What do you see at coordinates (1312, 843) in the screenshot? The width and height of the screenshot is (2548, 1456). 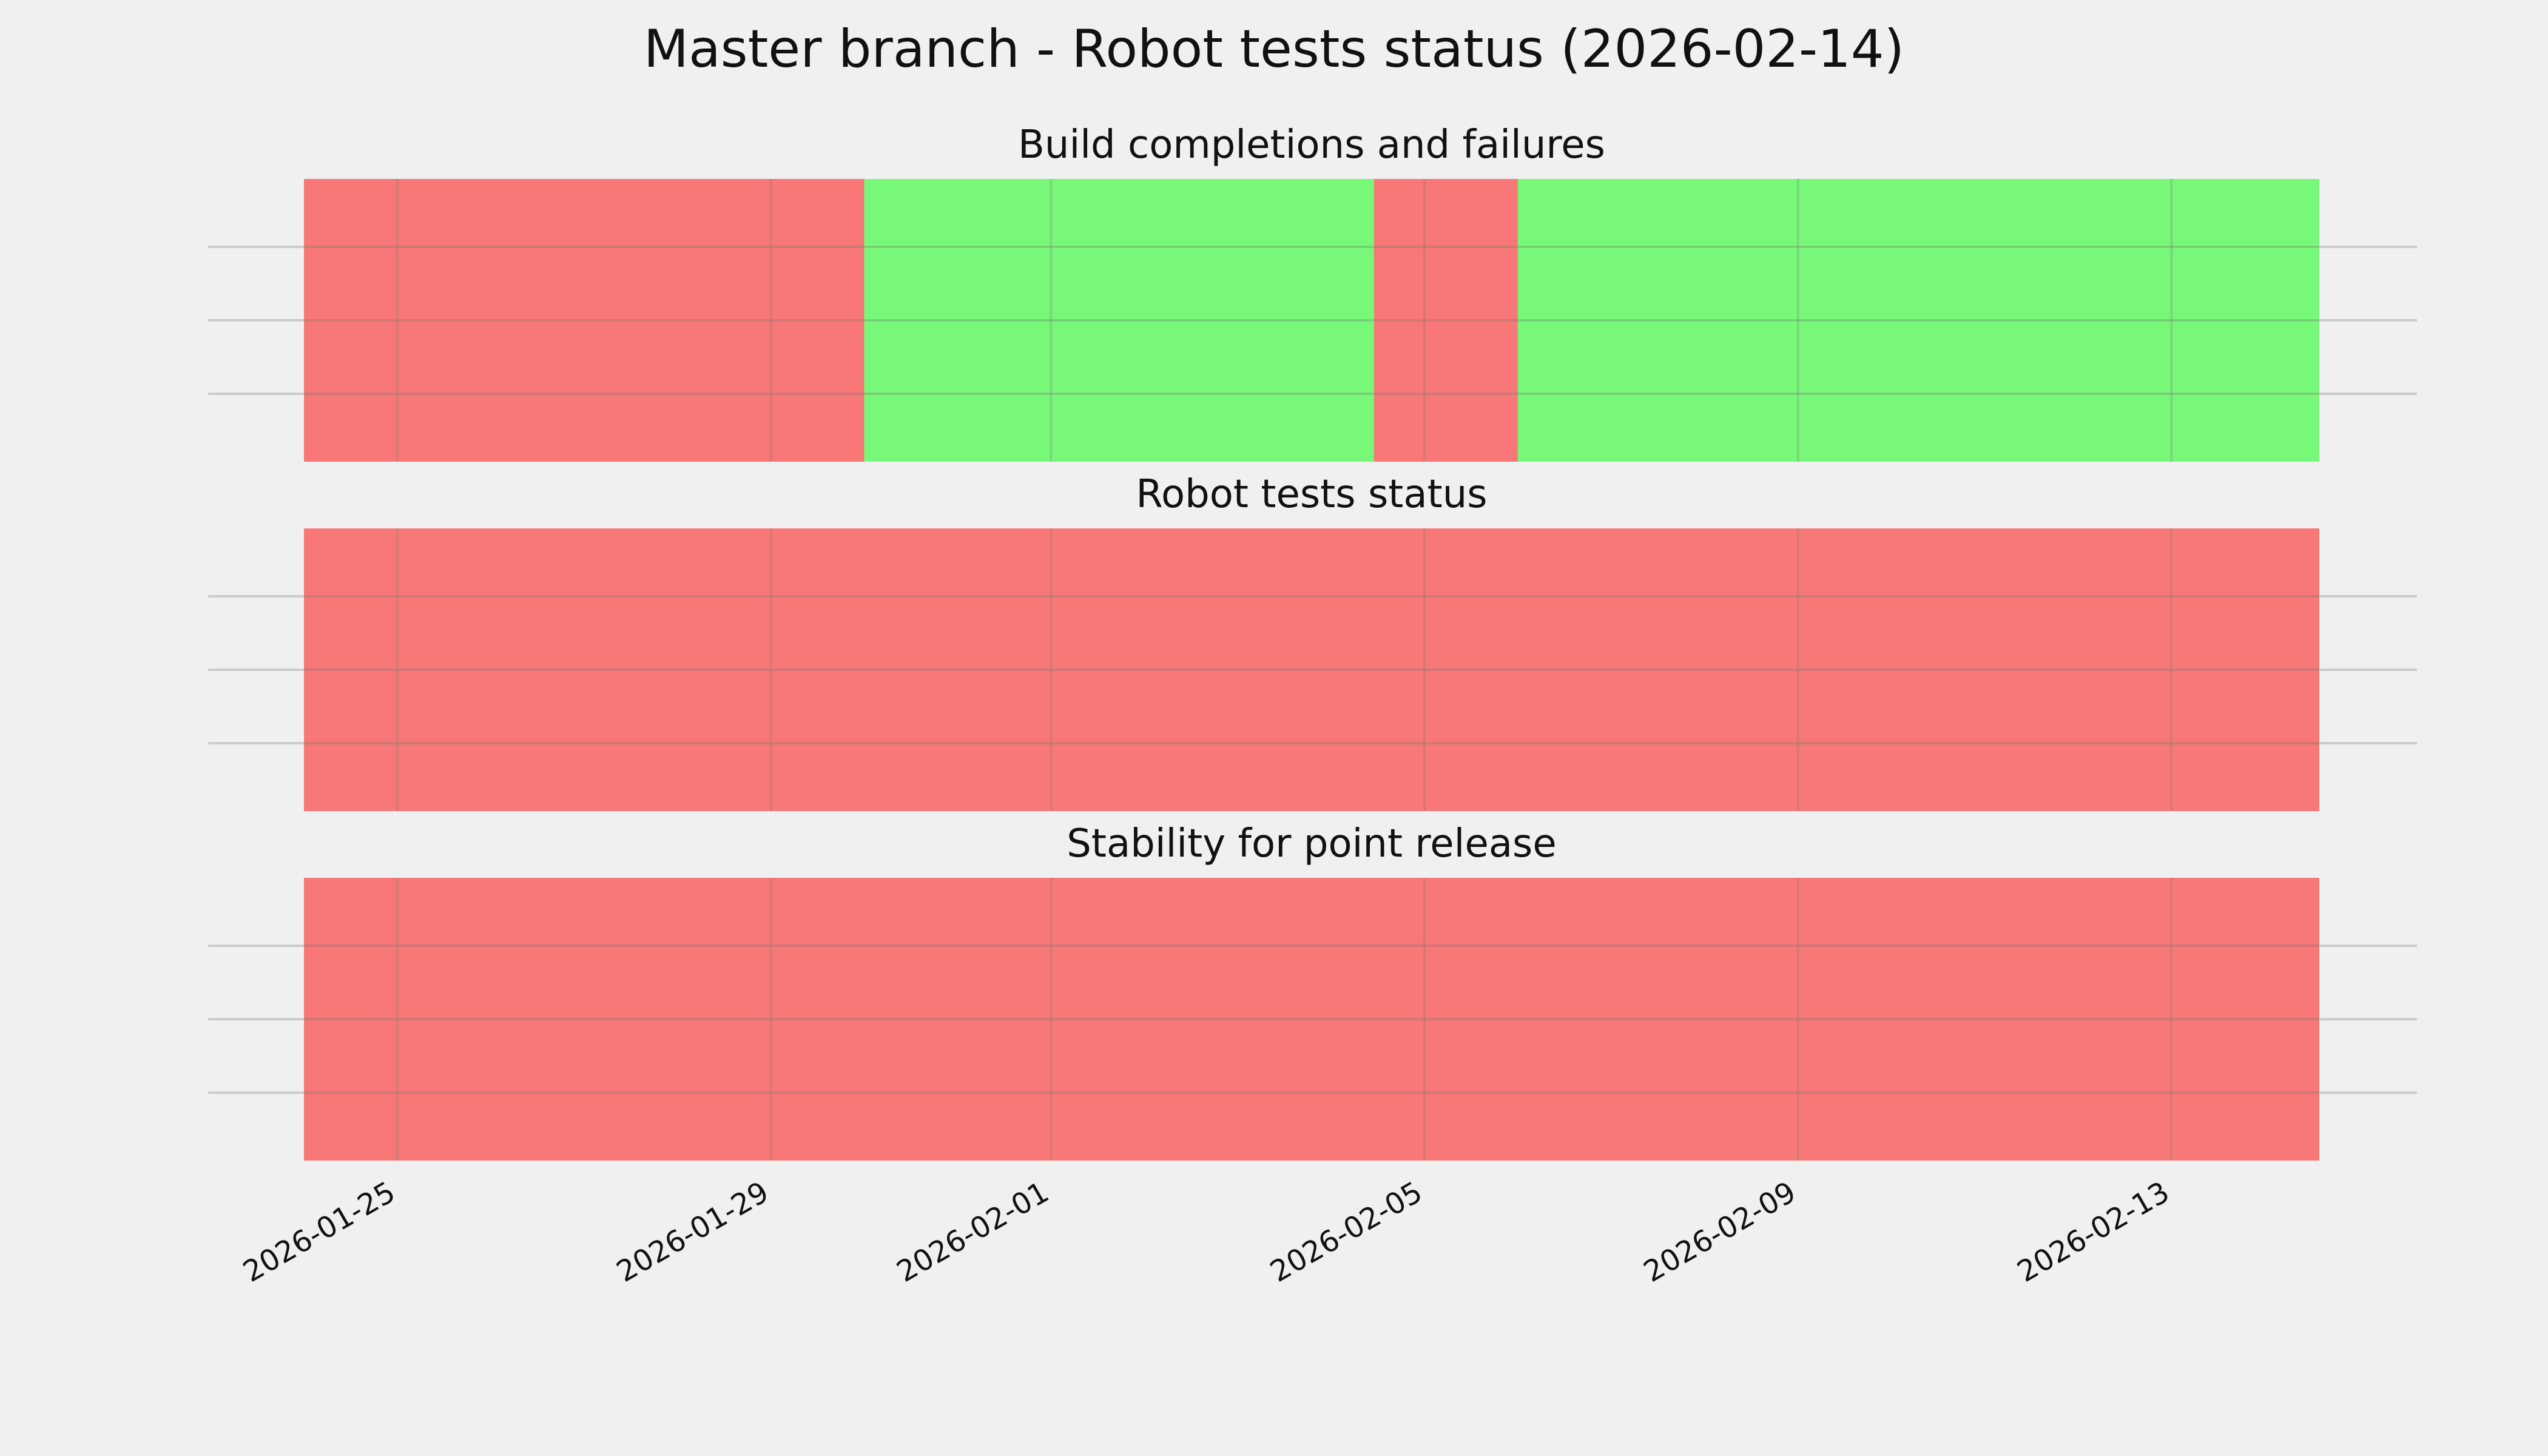 I see `panel-title: Stability for point release` at bounding box center [1312, 843].